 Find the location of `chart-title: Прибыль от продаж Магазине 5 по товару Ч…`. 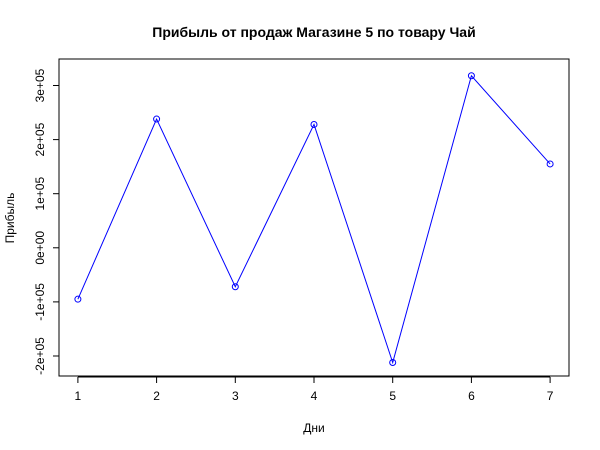

chart-title: Прибыль от продаж Магазине 5 по товару Ч… is located at coordinates (313, 32).